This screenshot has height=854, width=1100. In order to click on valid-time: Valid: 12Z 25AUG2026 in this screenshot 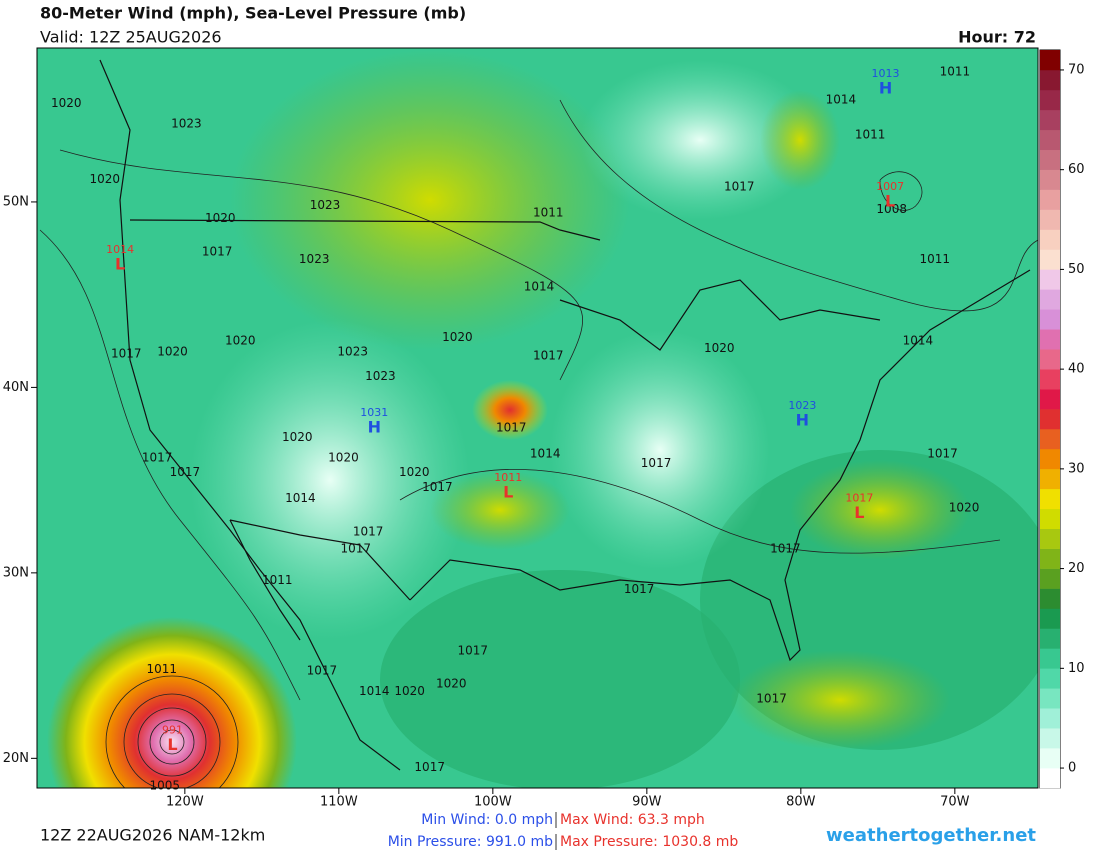, I will do `click(131, 37)`.